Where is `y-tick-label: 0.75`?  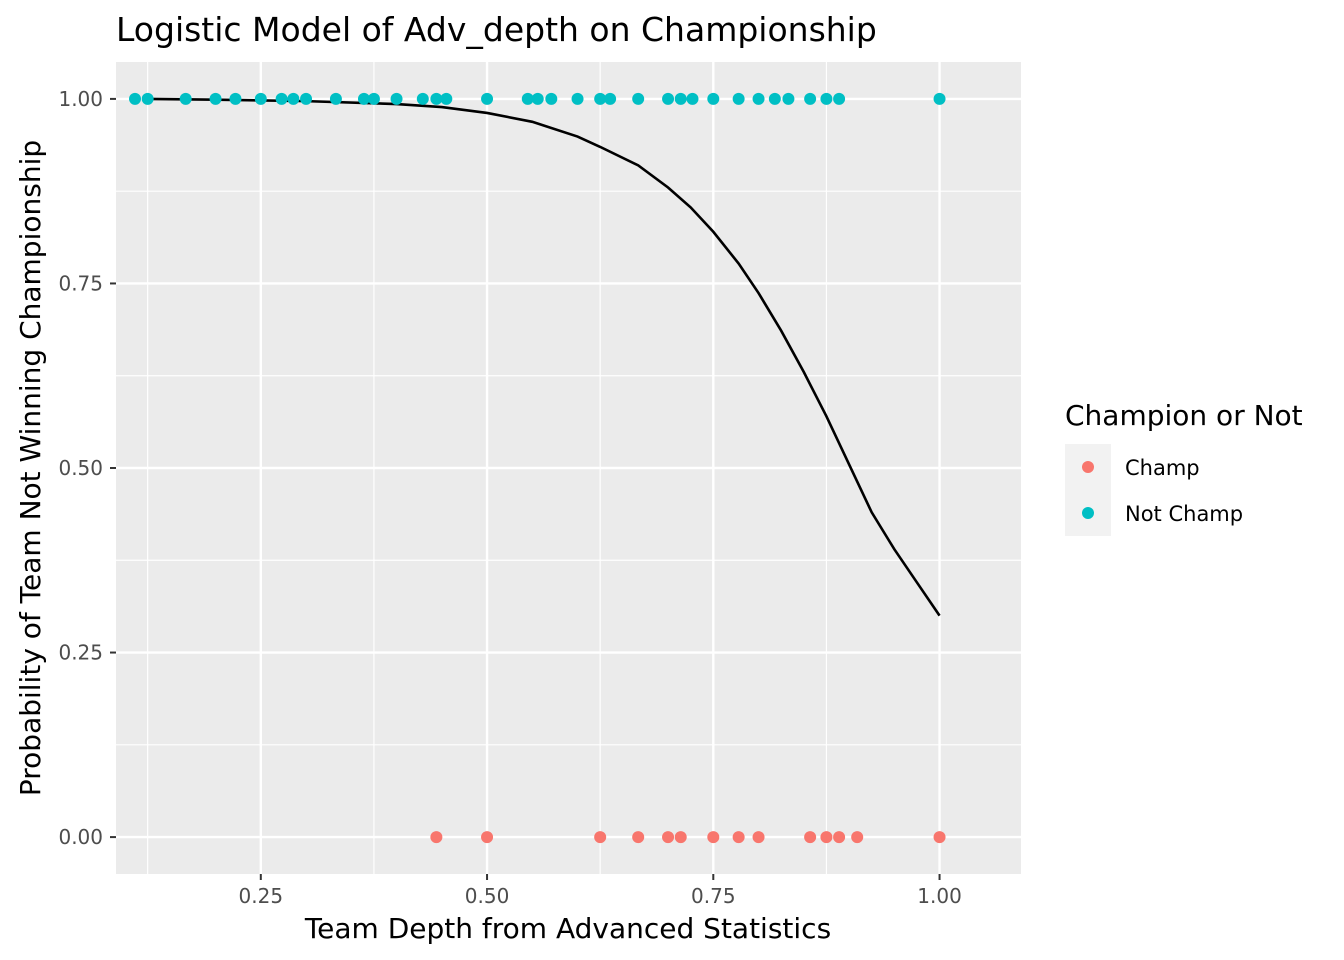
y-tick-label: 0.75 is located at coordinates (80, 283).